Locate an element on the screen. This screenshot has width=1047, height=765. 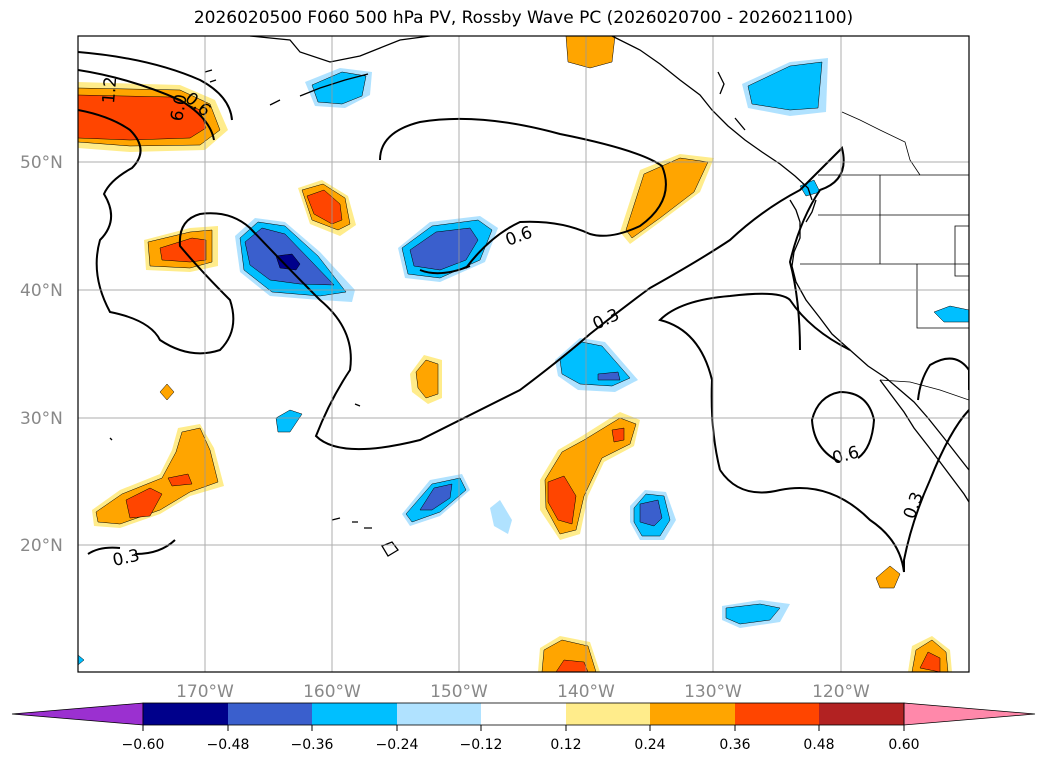
negative-anomaly-24n is located at coordinates (436, 500).